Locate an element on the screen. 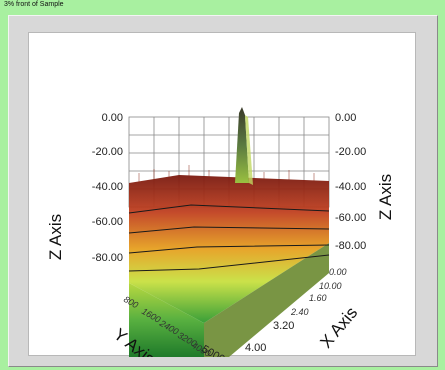 The height and width of the screenshot is (370, 445). z-axis-right: 0.00 -20.00 -40.00 -60.00 -80.00 Z Axis is located at coordinates (365, 182).